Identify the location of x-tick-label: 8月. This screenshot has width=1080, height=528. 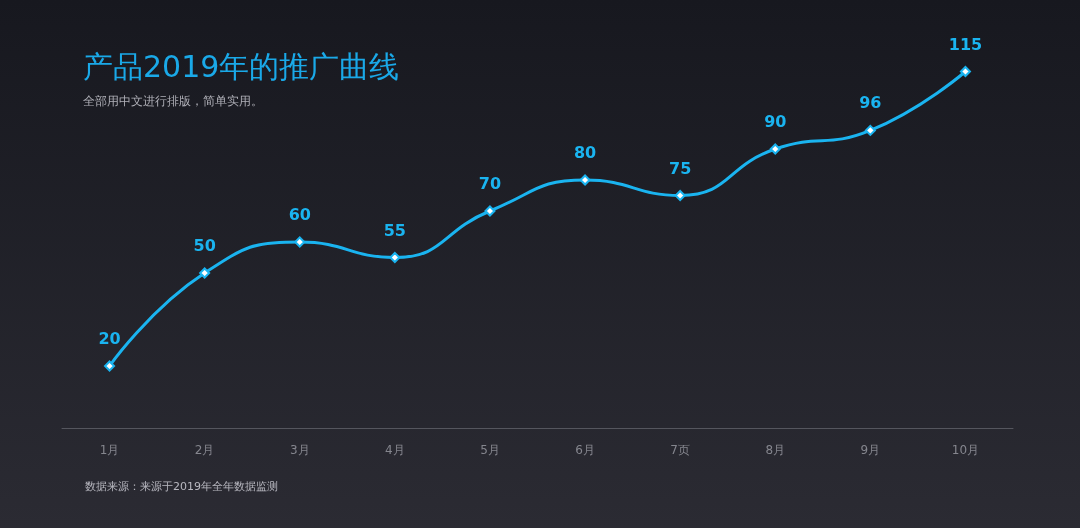
(775, 450).